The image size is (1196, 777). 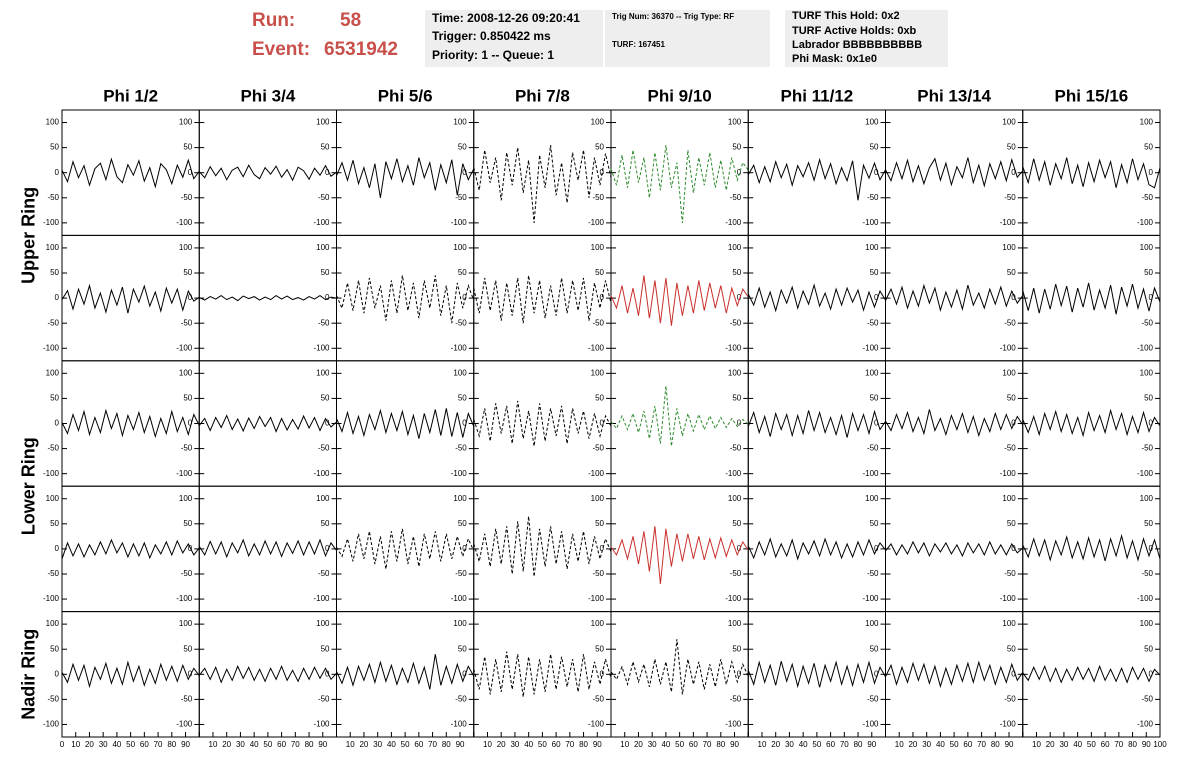 What do you see at coordinates (493, 55) in the screenshot?
I see `priority: Priority: 1 -- Queue: 1` at bounding box center [493, 55].